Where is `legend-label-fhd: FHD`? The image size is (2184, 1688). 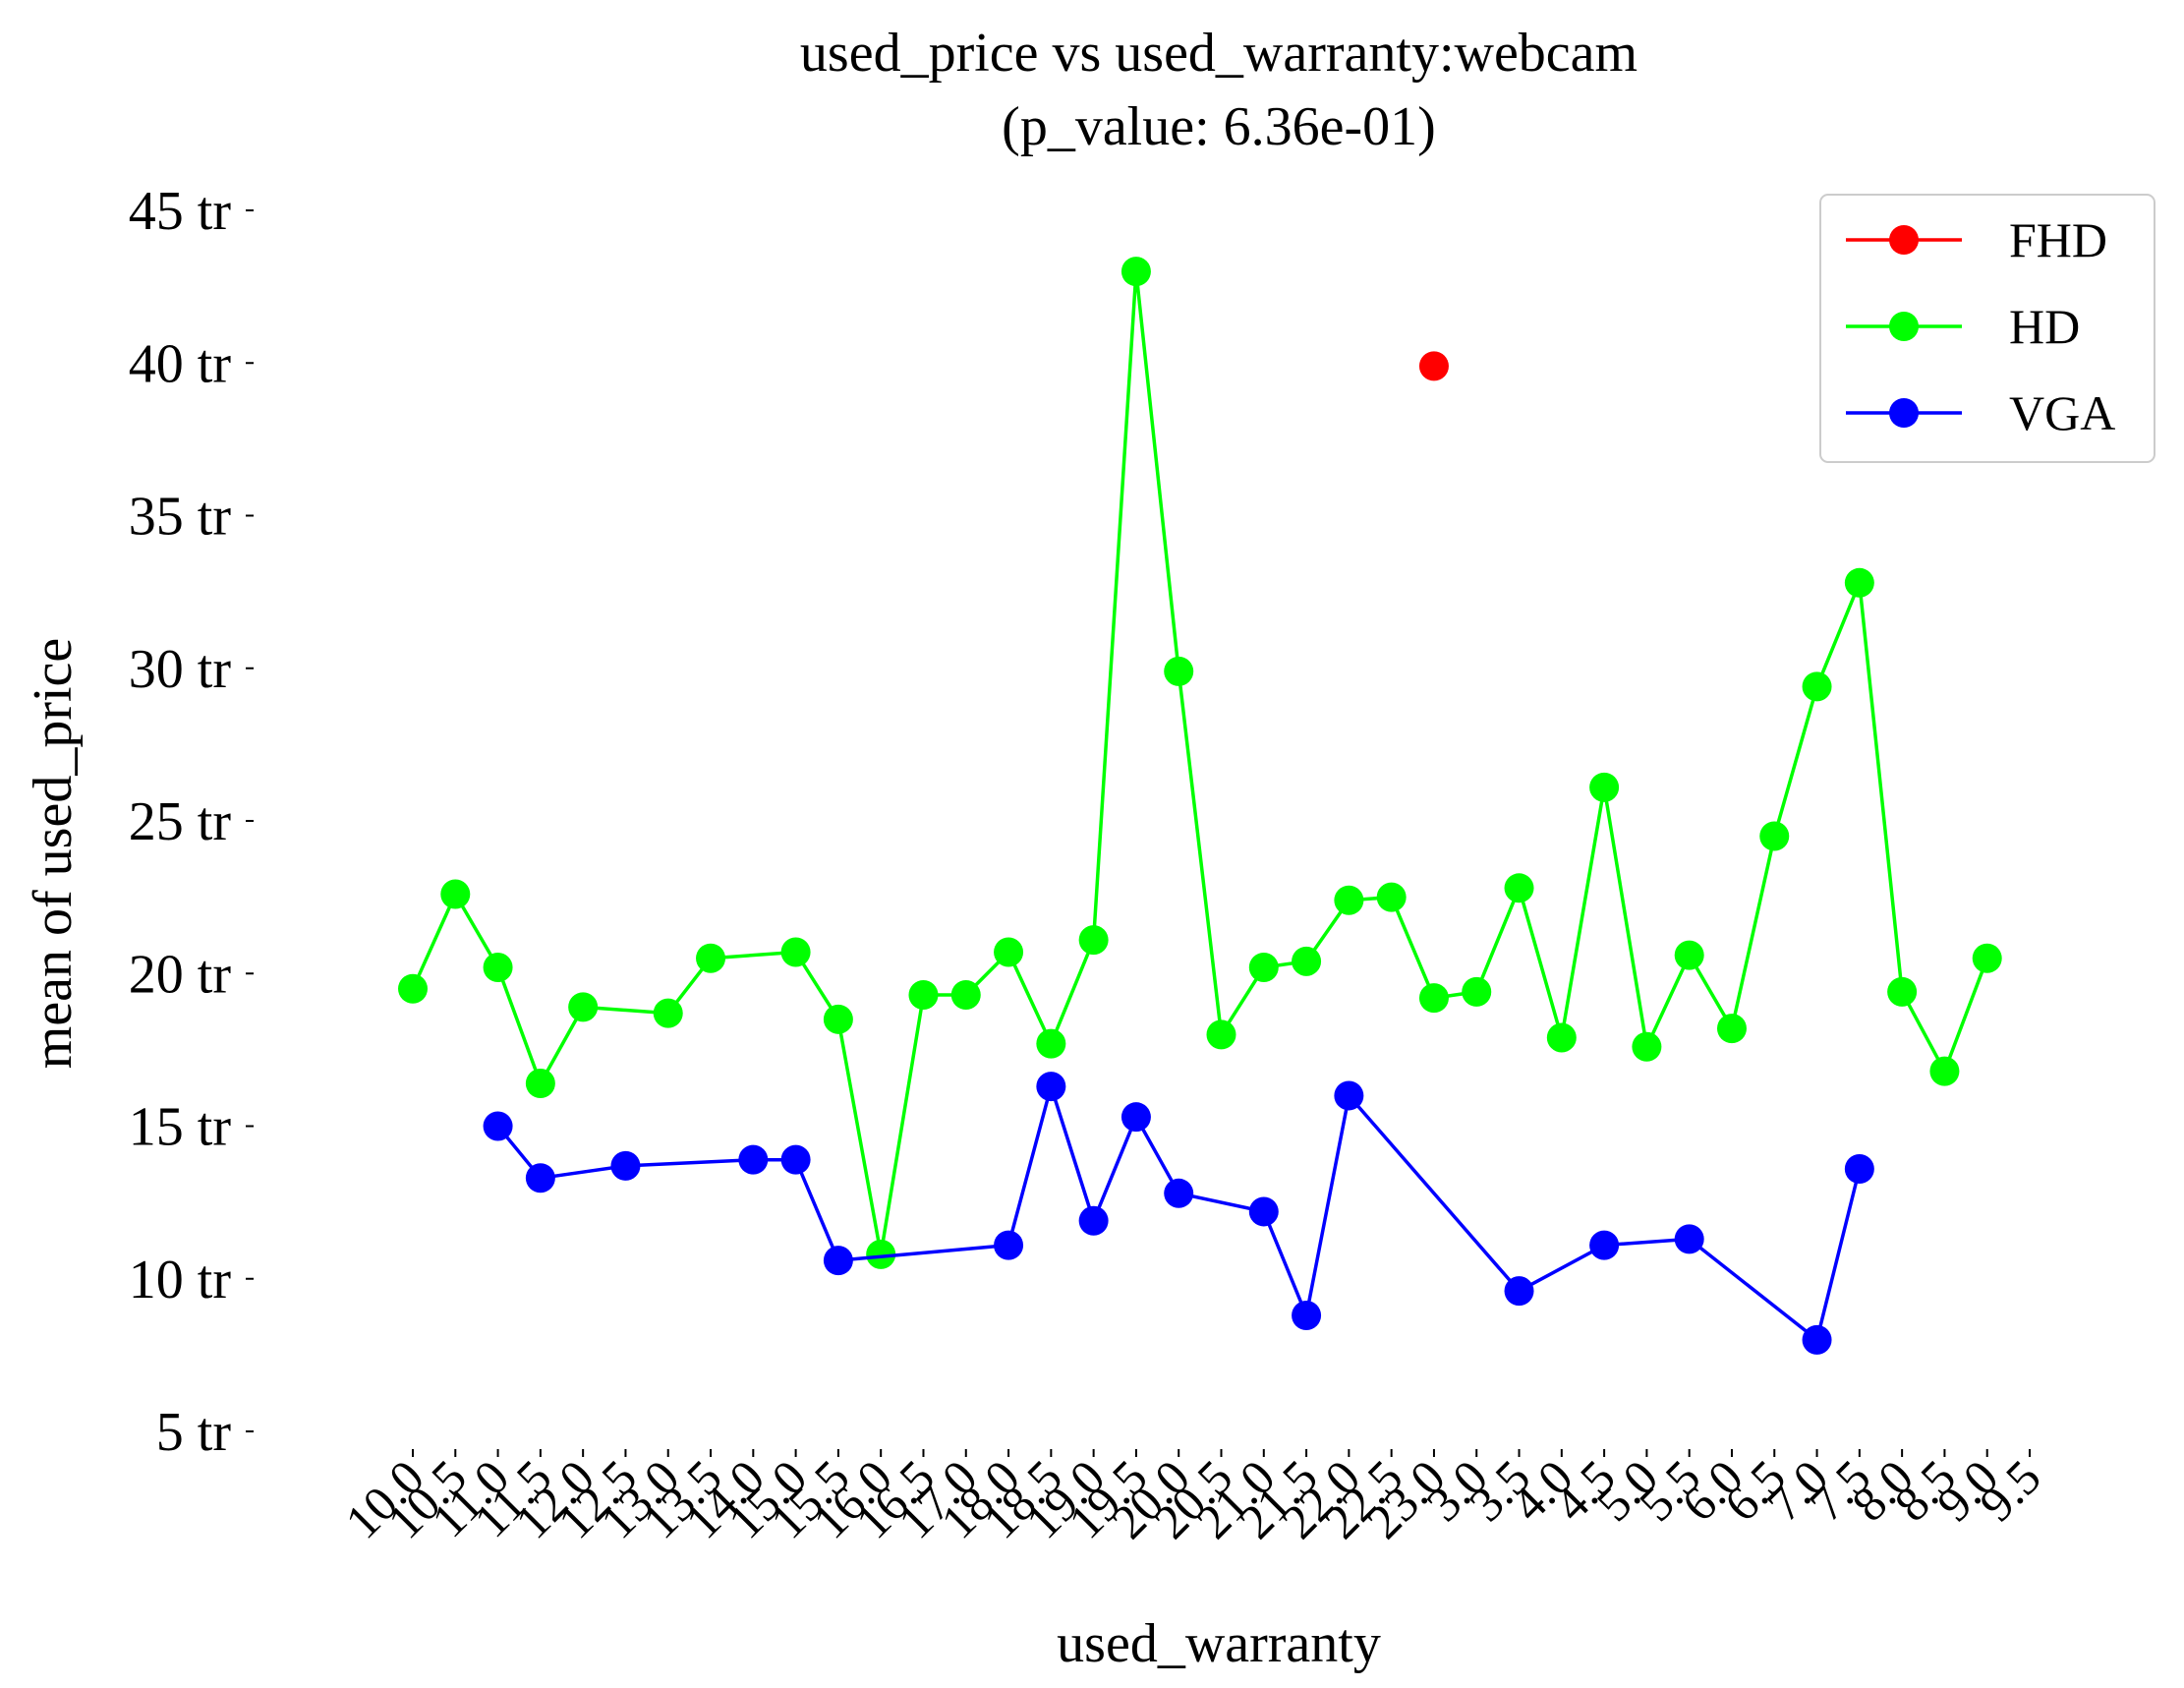 legend-label-fhd: FHD is located at coordinates (2058, 239).